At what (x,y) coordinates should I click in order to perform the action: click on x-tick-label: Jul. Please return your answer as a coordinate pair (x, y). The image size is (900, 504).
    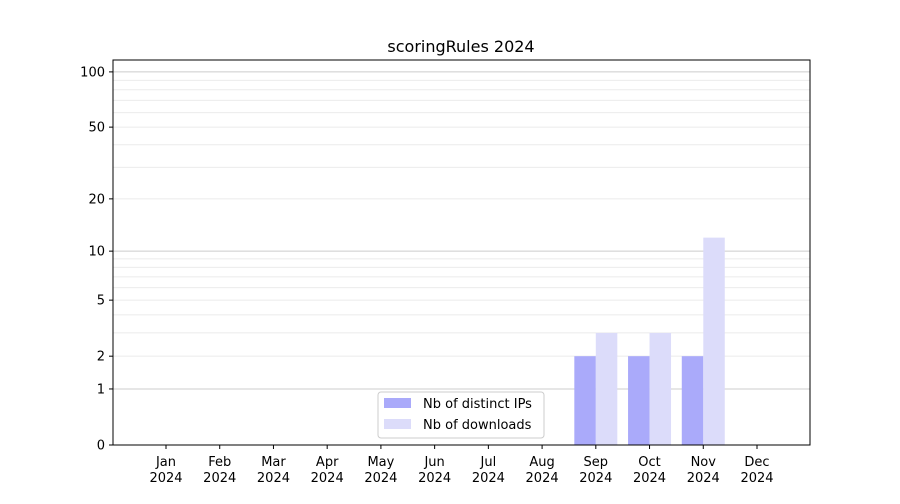
    Looking at the image, I should click on (488, 462).